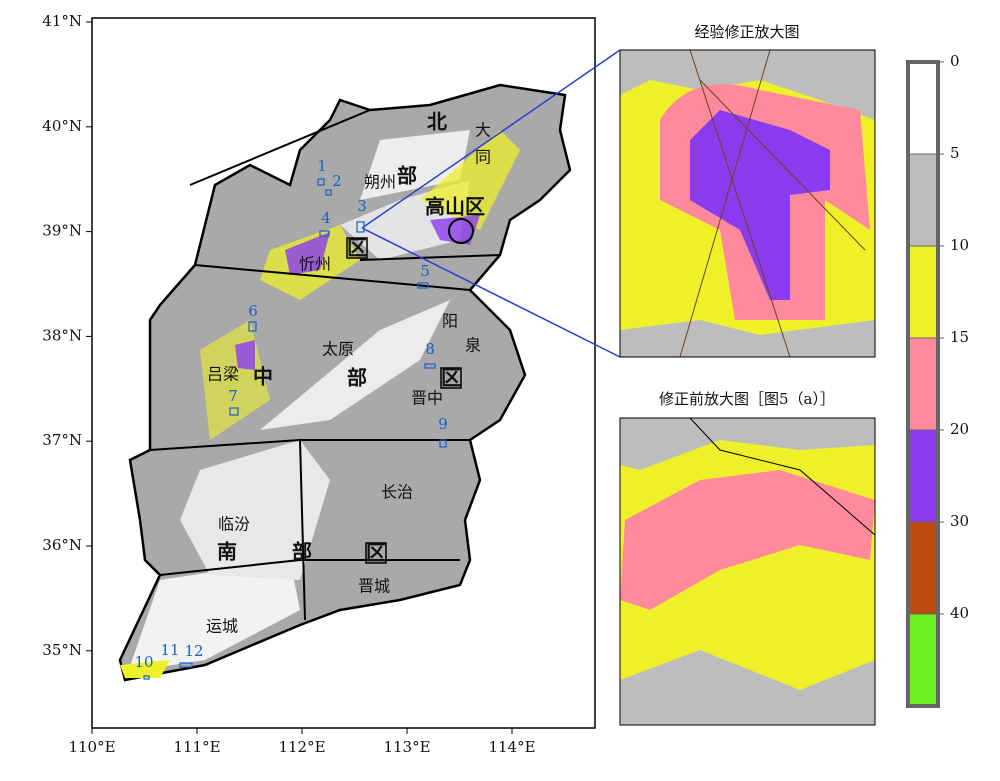 This screenshot has height=781, width=1000. What do you see at coordinates (425, 271) in the screenshot?
I see `site-label: 5` at bounding box center [425, 271].